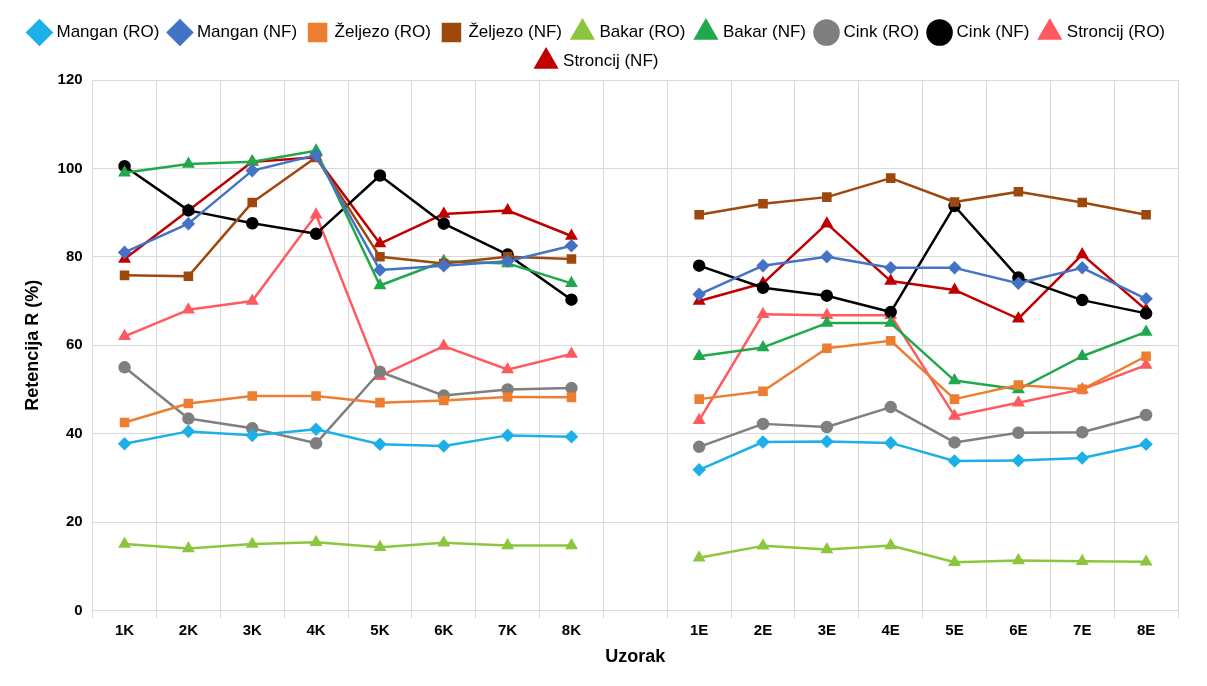 This screenshot has height=686, width=1207. What do you see at coordinates (74, 344) in the screenshot?
I see `y-tick-label: 60` at bounding box center [74, 344].